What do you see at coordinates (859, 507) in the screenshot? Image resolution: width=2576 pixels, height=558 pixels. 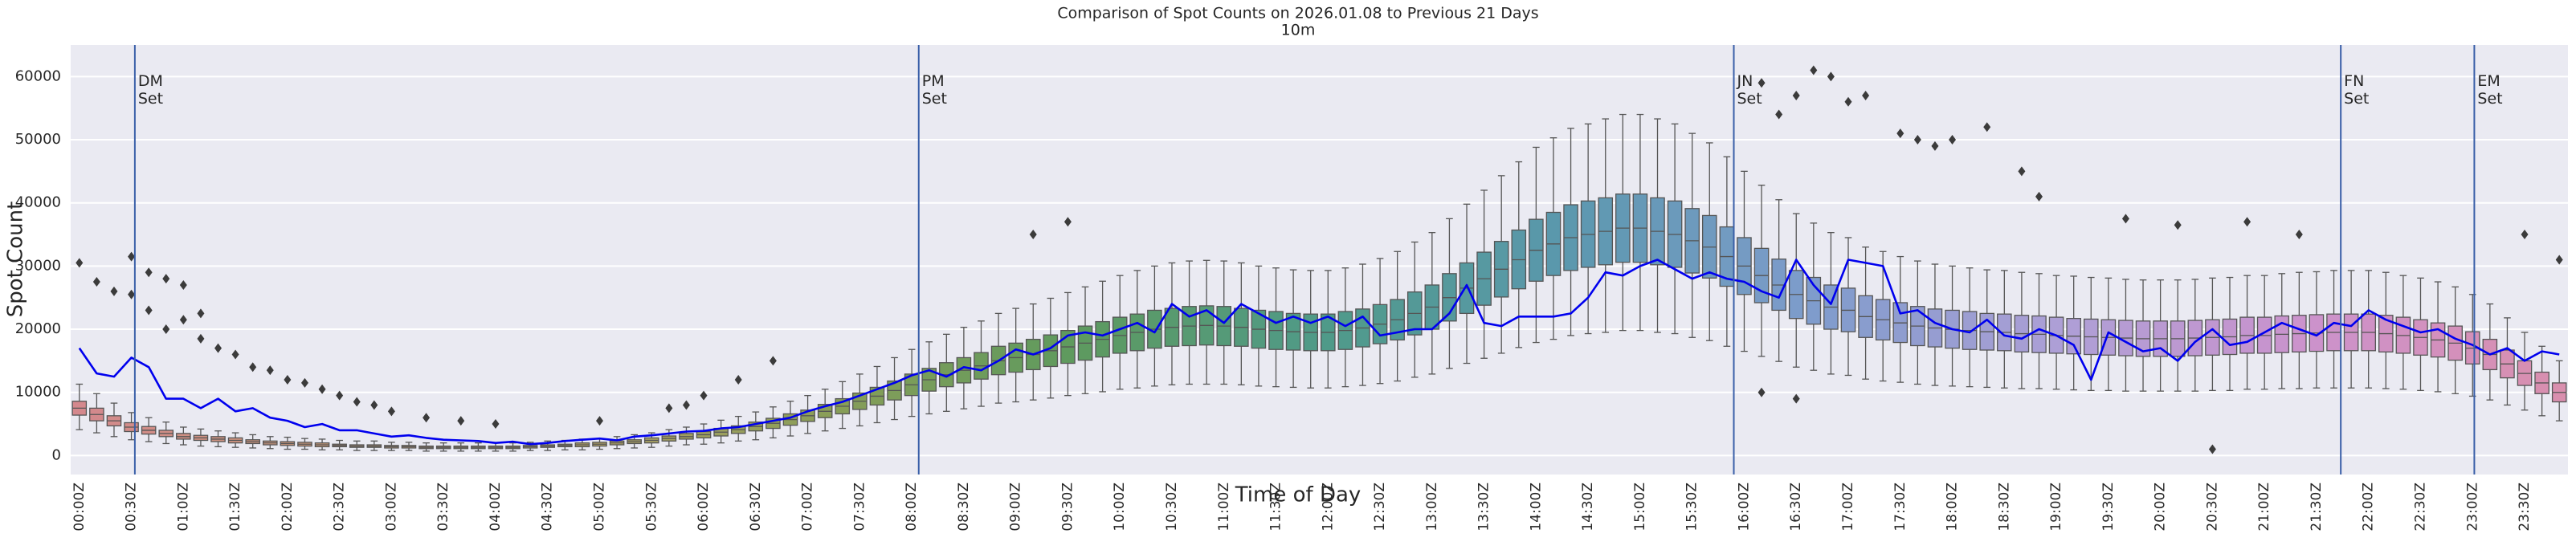 I see `x-tick-label: 07:30Z` at bounding box center [859, 507].